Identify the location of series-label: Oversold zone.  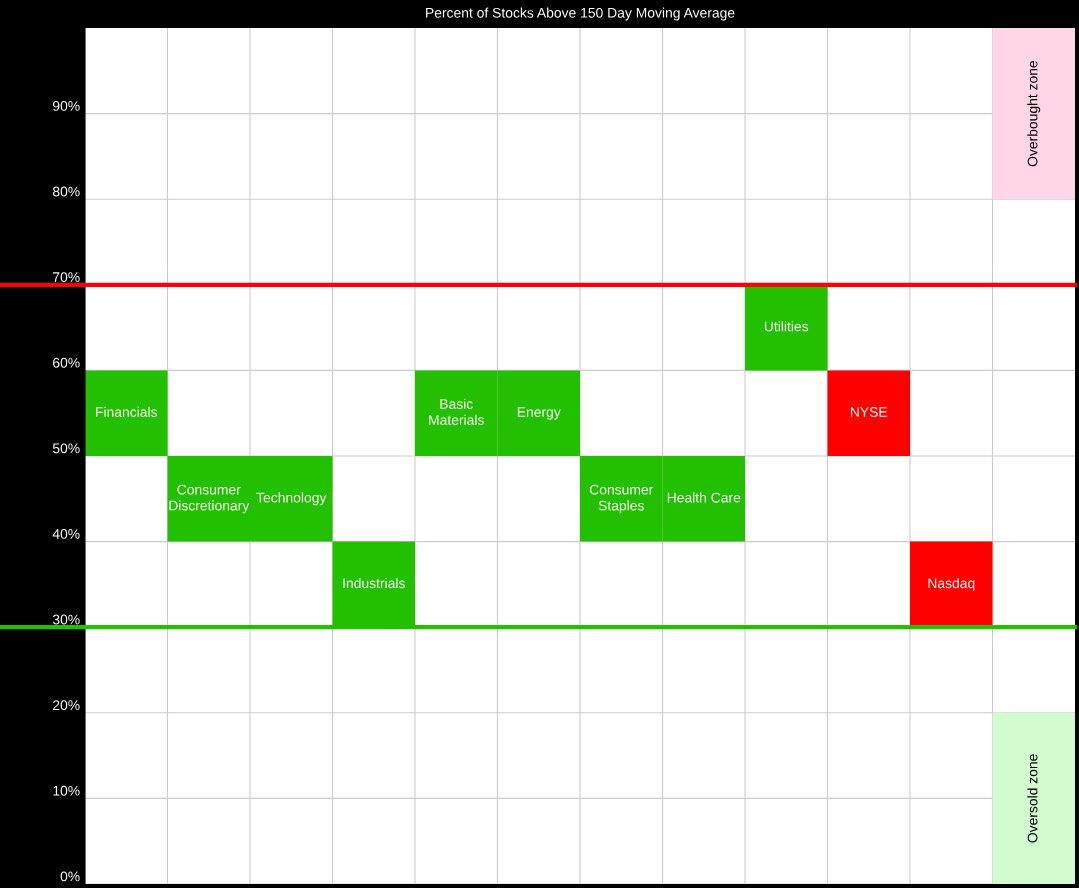
(1032, 798).